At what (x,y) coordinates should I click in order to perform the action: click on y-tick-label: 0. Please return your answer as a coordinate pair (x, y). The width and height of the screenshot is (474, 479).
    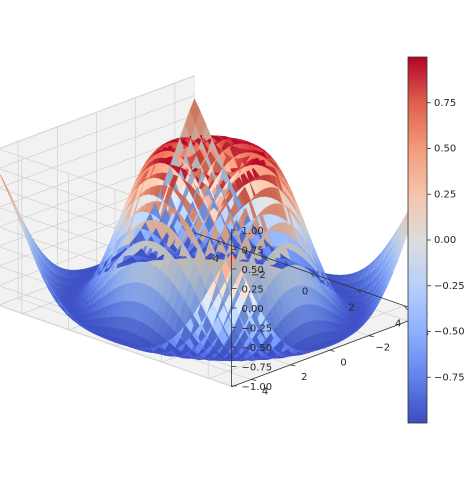
    Looking at the image, I should click on (343, 362).